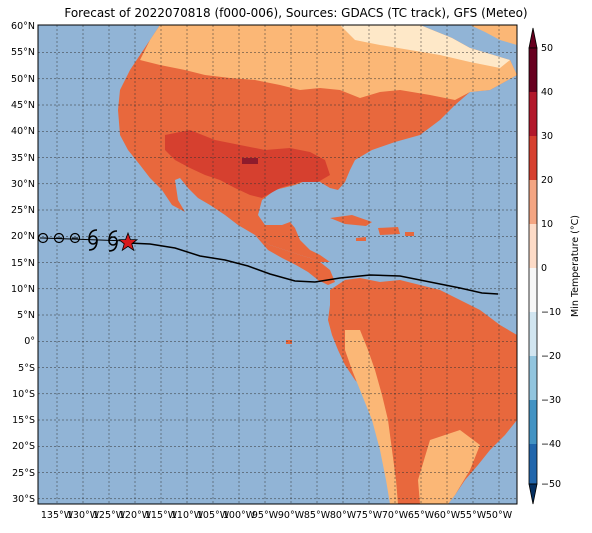 This screenshot has width=592, height=533. What do you see at coordinates (26, 368) in the screenshot?
I see `lat-label: 5°S` at bounding box center [26, 368].